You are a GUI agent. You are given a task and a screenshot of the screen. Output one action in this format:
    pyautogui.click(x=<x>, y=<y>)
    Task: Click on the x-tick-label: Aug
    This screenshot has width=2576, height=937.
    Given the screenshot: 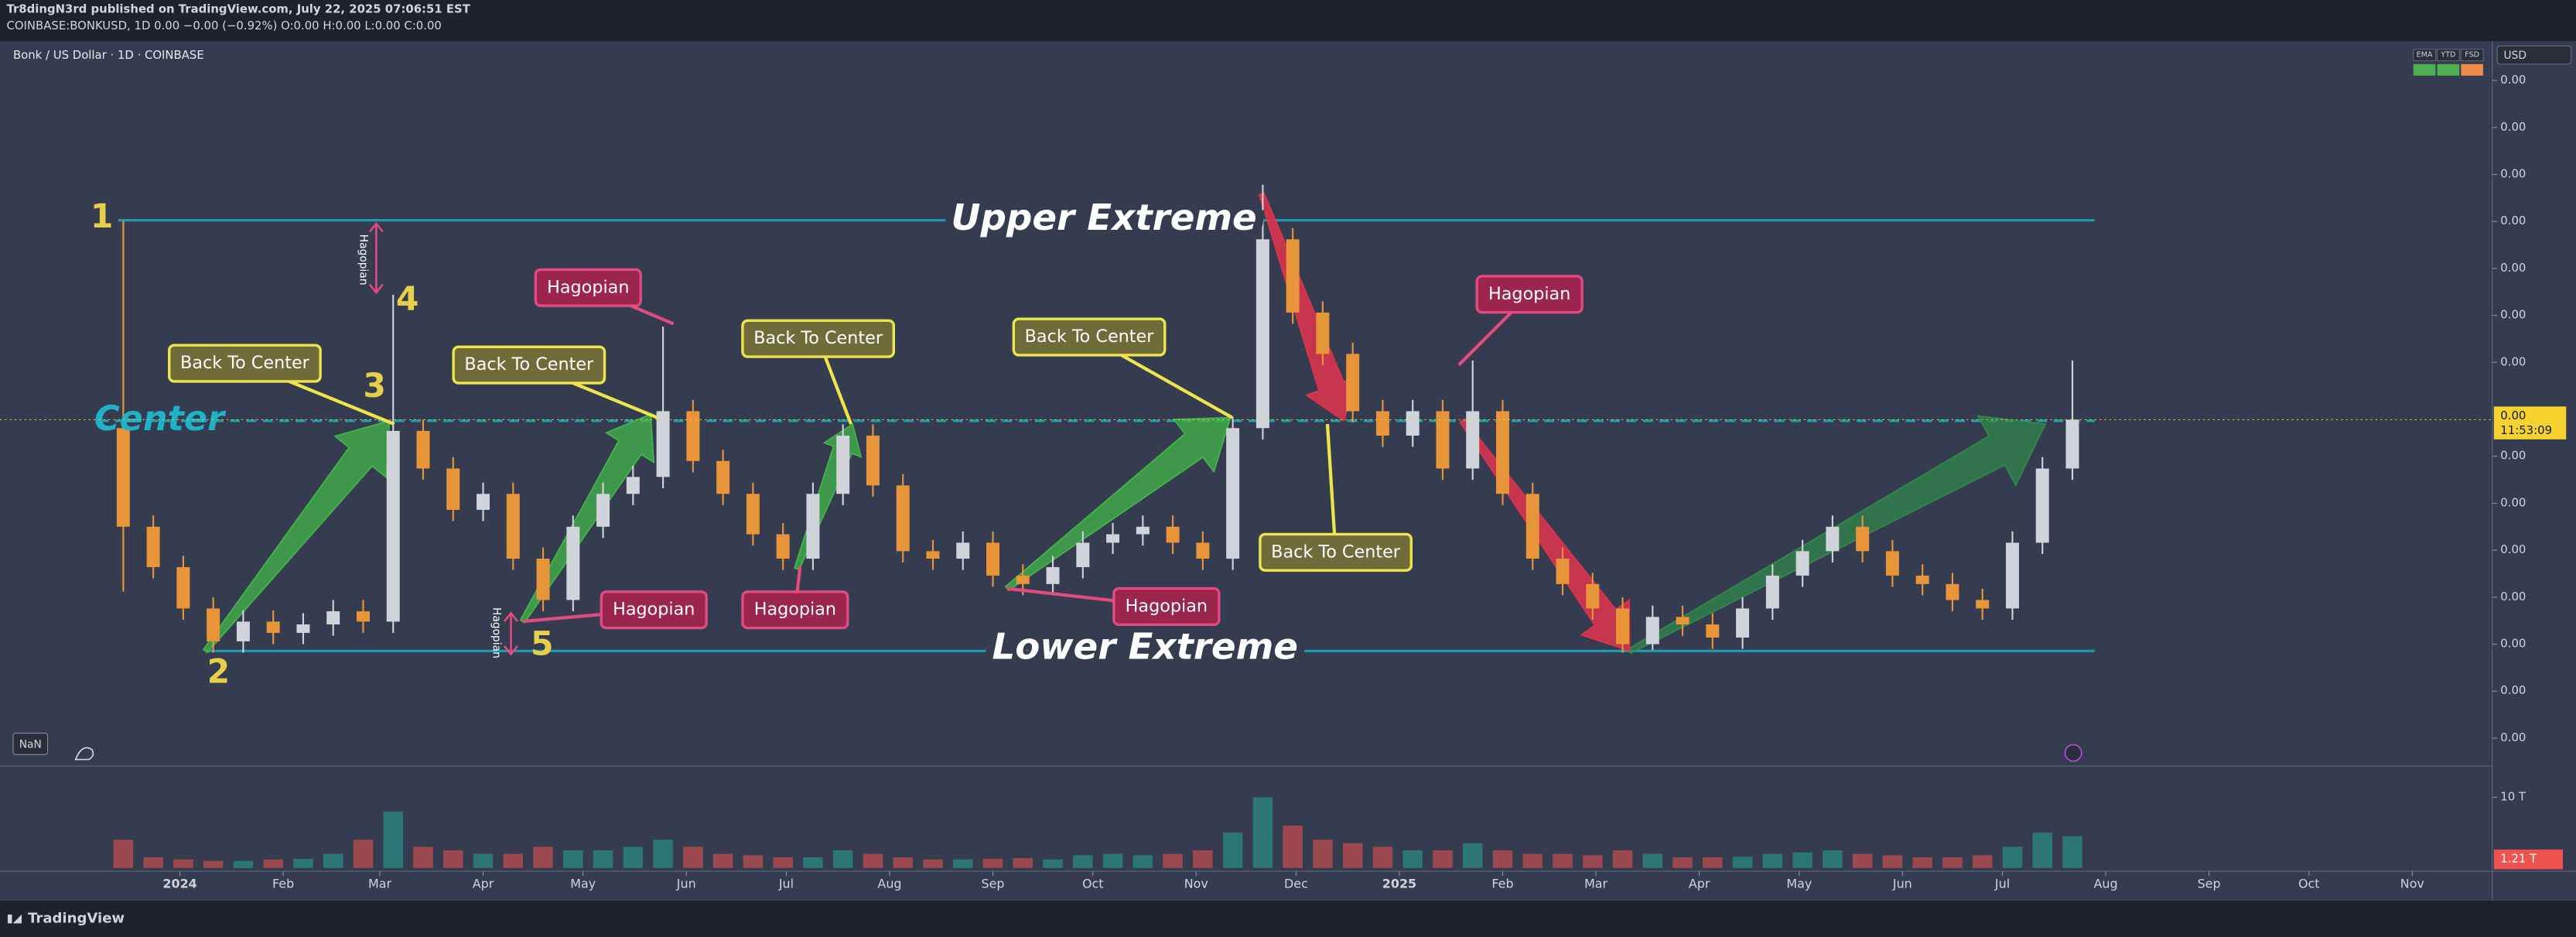 What is the action you would take?
    pyautogui.click(x=889, y=884)
    